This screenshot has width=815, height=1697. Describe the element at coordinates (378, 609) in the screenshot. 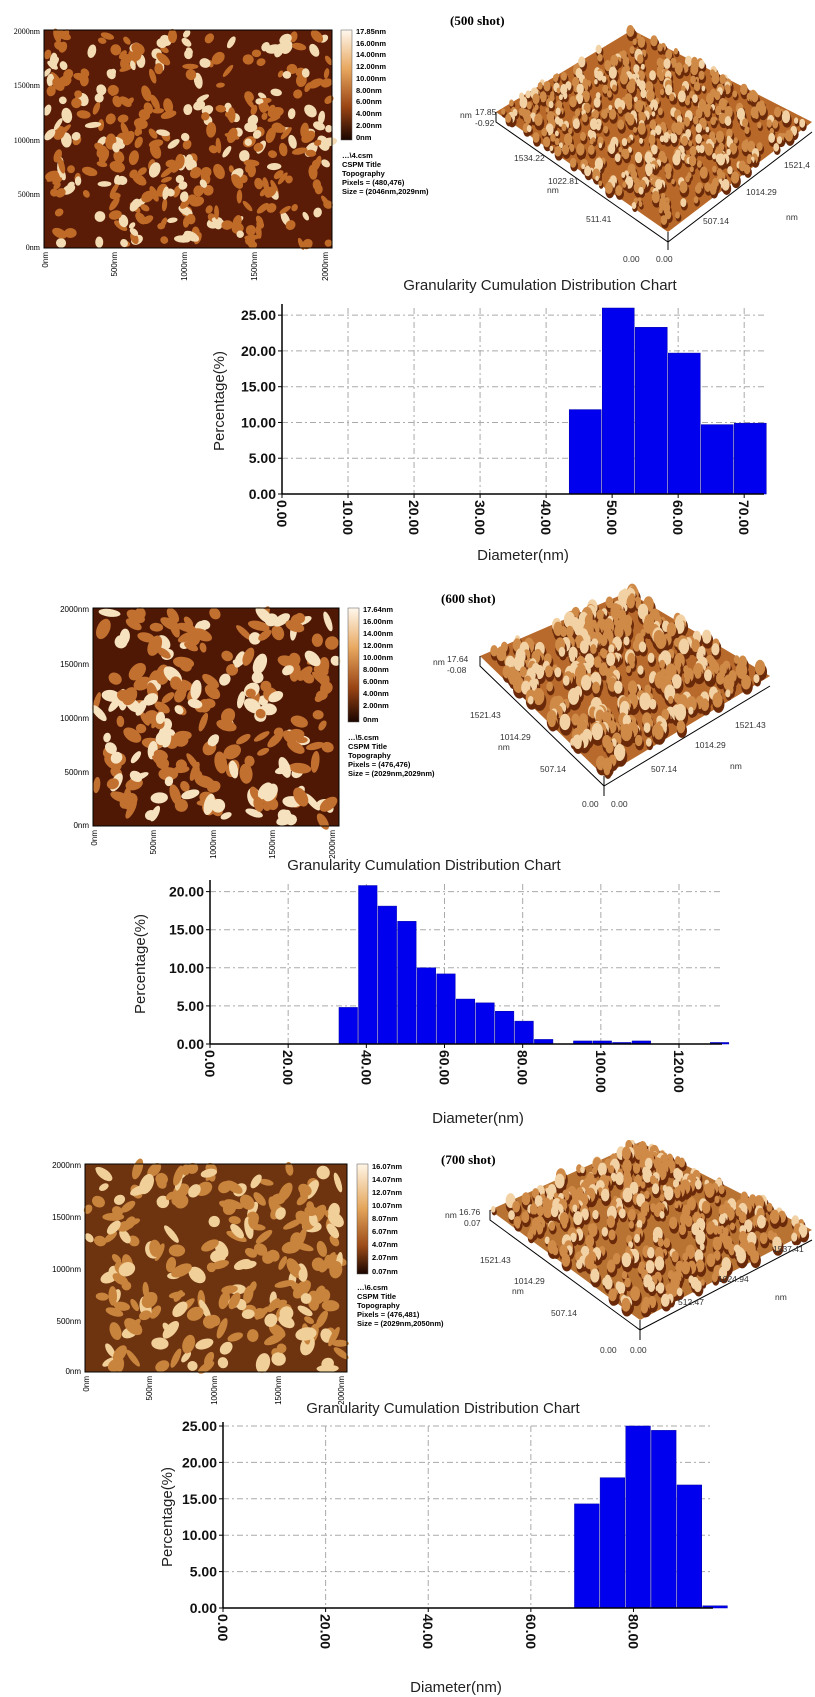

I see `colorbar-label: 17.64nm` at that location.